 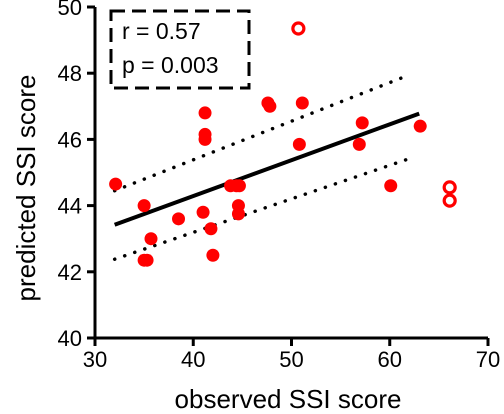 What do you see at coordinates (161, 31) in the screenshot?
I see `r-value-text: r = 0.57` at bounding box center [161, 31].